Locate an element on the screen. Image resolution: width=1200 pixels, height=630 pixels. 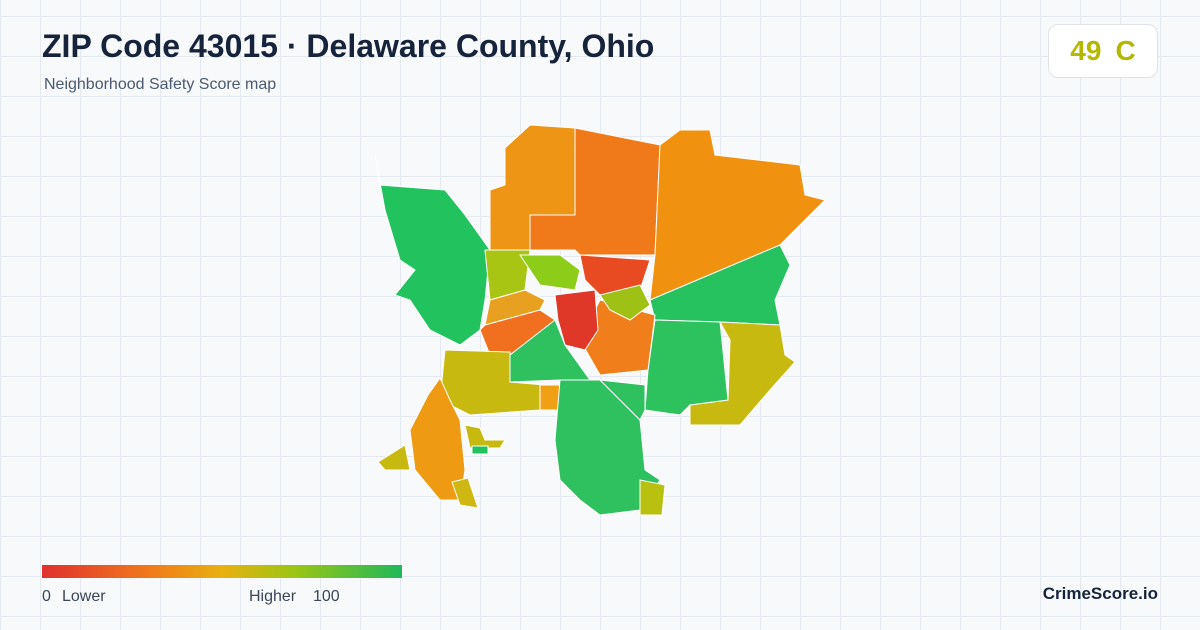
title: ZIP Code 43015 · Delaware County, Ohio is located at coordinates (348, 46).